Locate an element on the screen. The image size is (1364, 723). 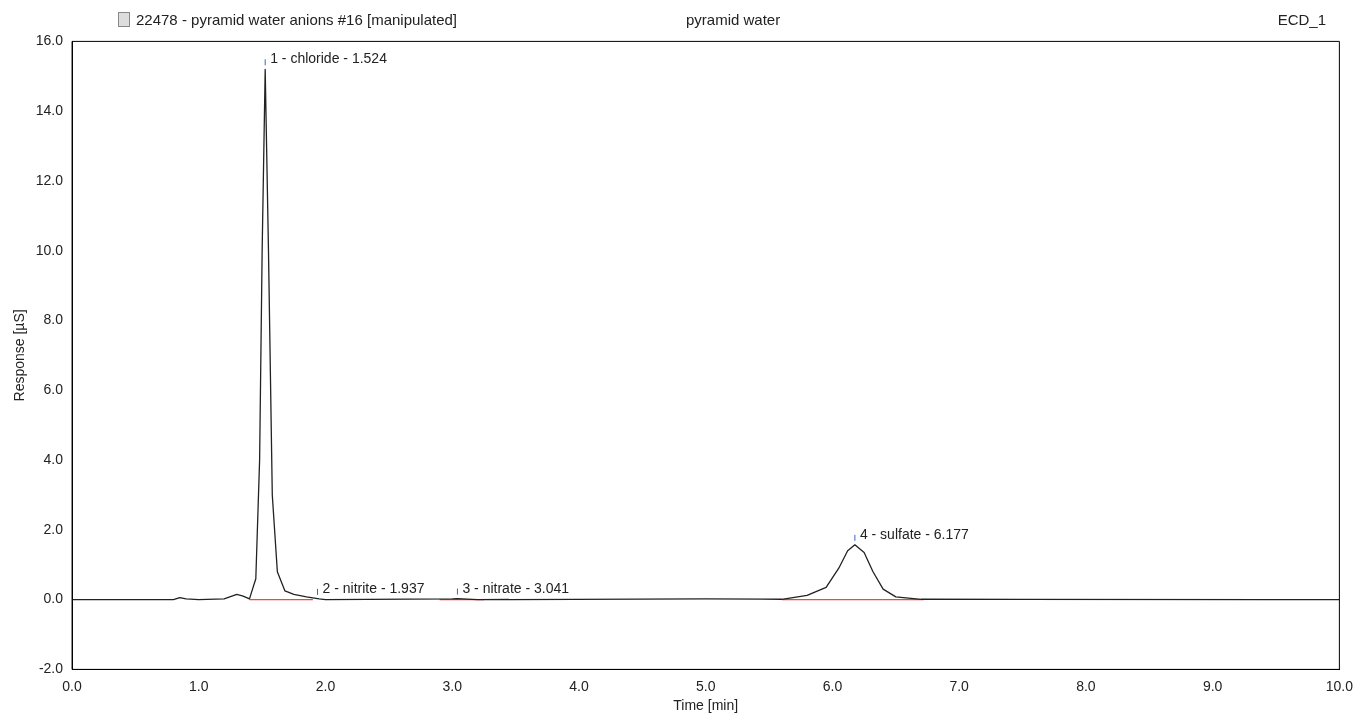
y-tick-label: 12.0 is located at coordinates (49, 179).